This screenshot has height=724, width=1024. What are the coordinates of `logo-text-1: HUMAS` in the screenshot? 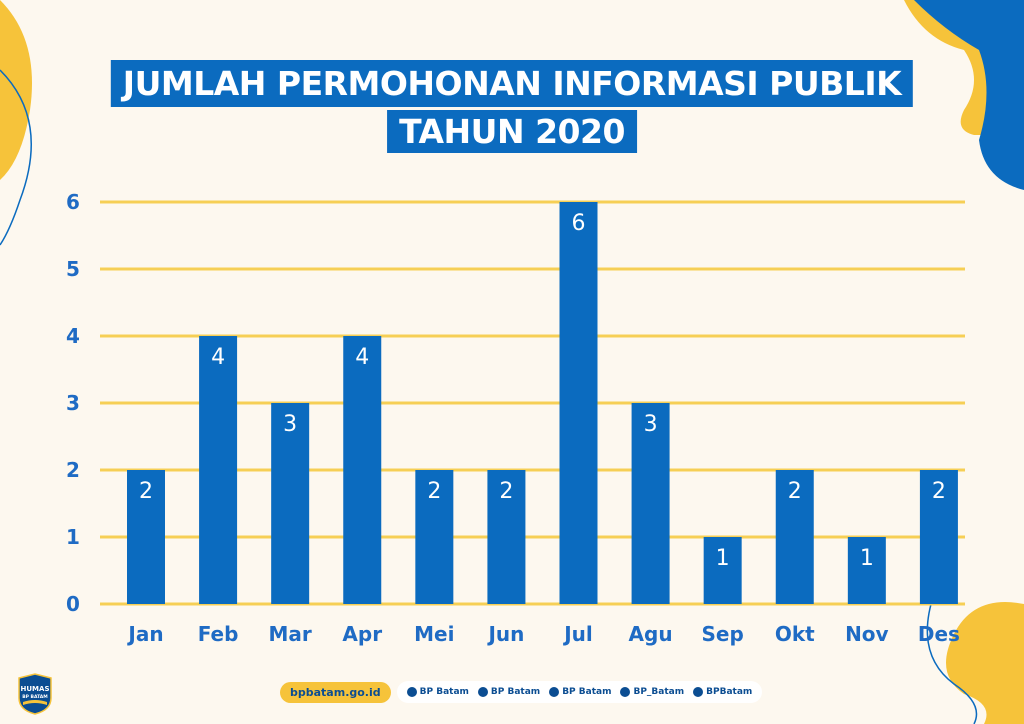 It's located at (35, 689).